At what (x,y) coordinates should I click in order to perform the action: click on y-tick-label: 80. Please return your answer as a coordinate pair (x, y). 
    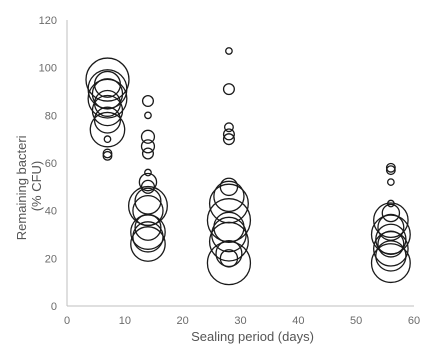
    Looking at the image, I should click on (51, 116).